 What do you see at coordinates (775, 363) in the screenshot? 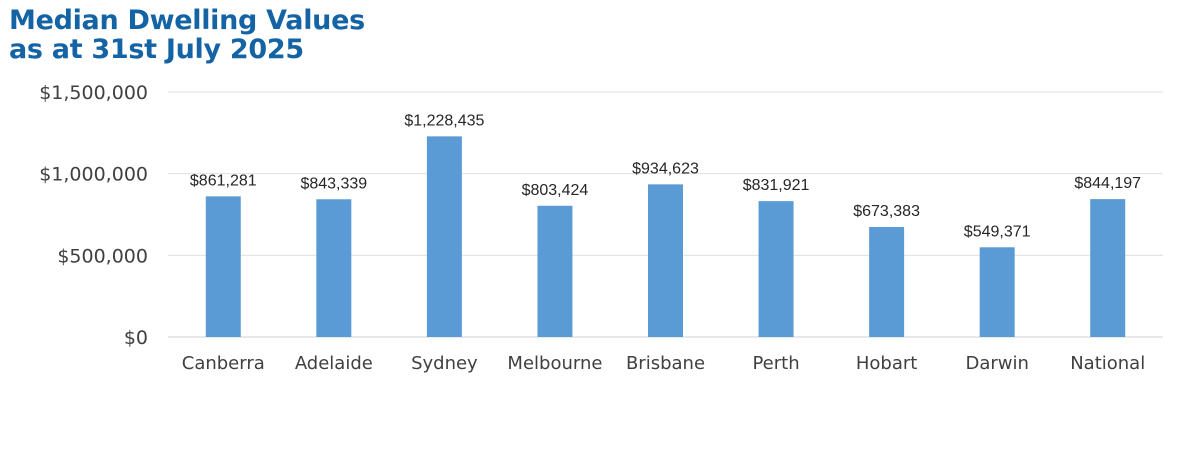
I see `x-tick-label: Perth` at bounding box center [775, 363].